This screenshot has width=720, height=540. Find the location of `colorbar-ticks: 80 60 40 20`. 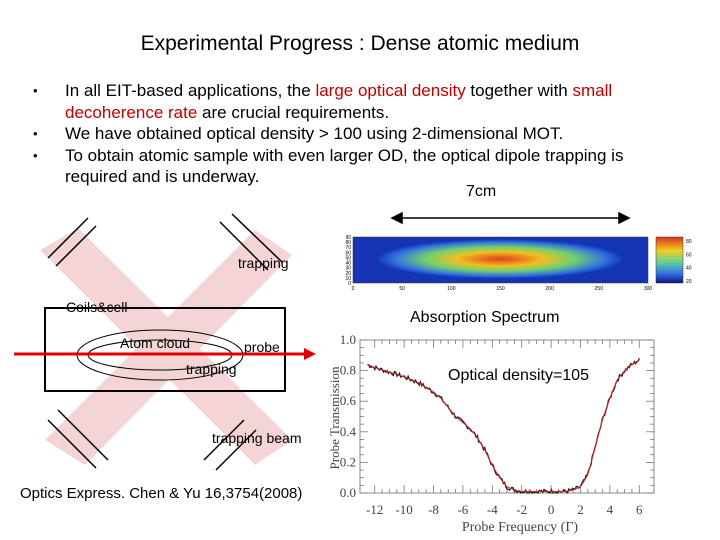

colorbar-ticks: 80 60 40 20 is located at coordinates (689, 262).